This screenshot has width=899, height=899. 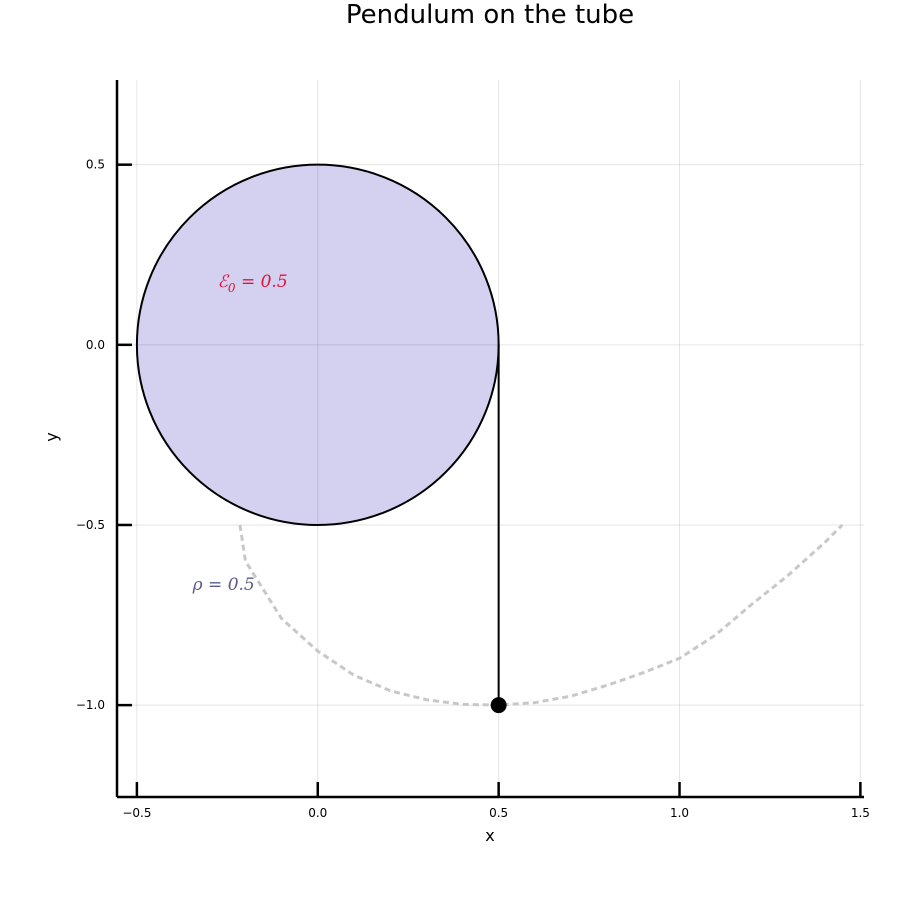 I want to click on pendulum-bob, so click(x=498, y=705).